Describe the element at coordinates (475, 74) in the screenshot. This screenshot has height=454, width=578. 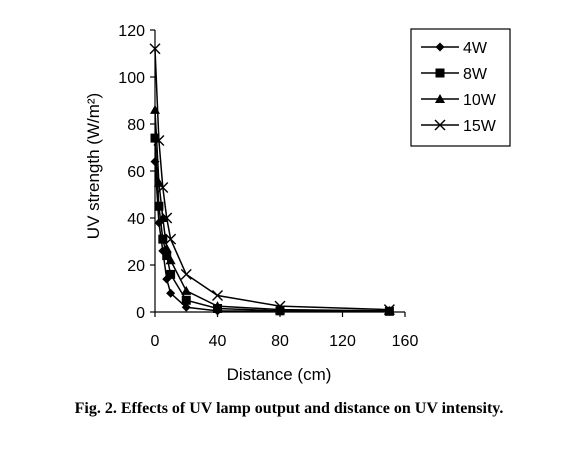
I see `legend-label: 8W` at that location.